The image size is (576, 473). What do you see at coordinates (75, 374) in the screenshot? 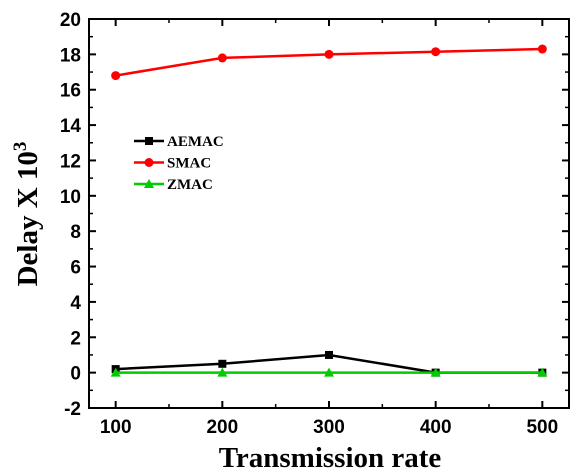
I see `y-tick-label: 0` at bounding box center [75, 374].